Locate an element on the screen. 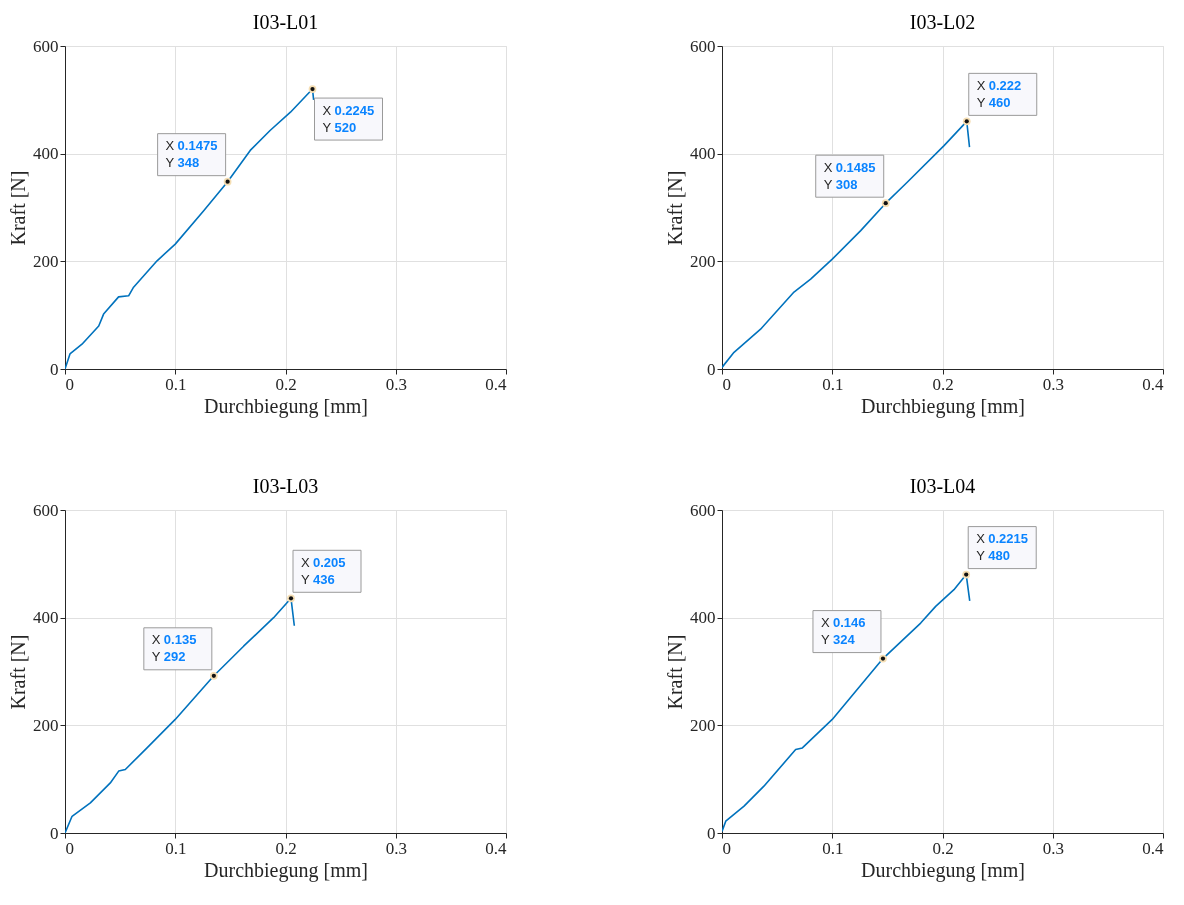 This screenshot has height=905, width=1184. annotation: X 0.1485 Y 308 is located at coordinates (849, 175).